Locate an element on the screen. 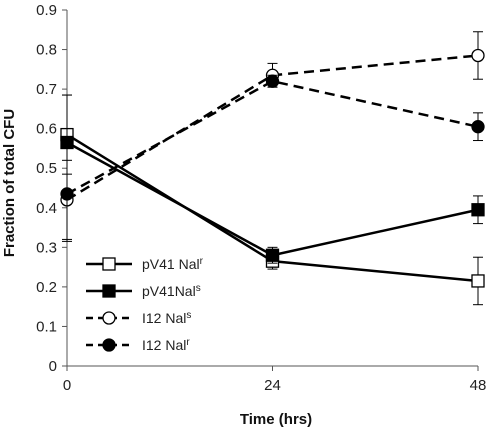 The width and height of the screenshot is (490, 433). x-tick-label: 24 is located at coordinates (272, 385).